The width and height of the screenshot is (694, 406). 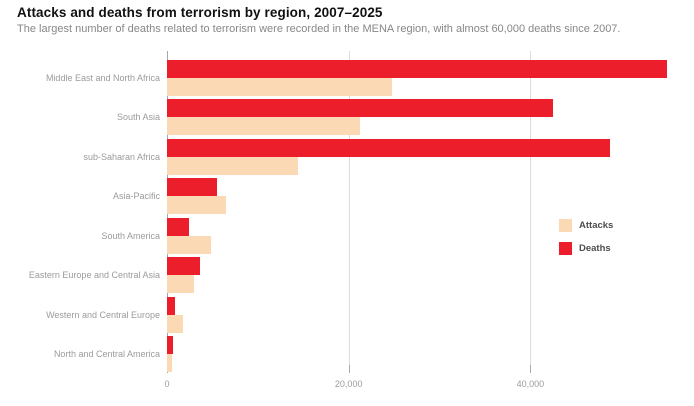 What do you see at coordinates (192, 187) in the screenshot?
I see `bar-deaths-asia-pacific` at bounding box center [192, 187].